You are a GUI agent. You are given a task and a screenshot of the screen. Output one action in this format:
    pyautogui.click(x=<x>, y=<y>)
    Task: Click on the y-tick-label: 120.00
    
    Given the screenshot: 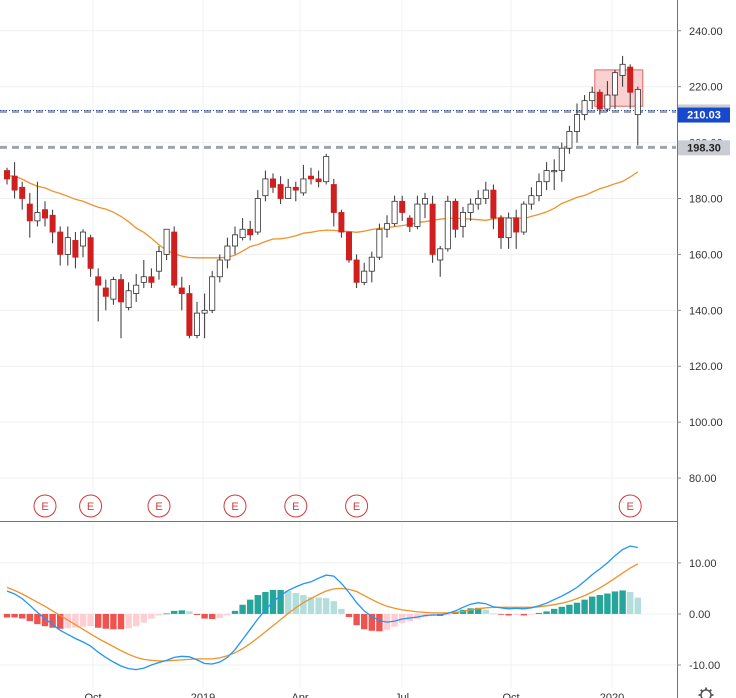 What is the action you would take?
    pyautogui.click(x=706, y=367)
    